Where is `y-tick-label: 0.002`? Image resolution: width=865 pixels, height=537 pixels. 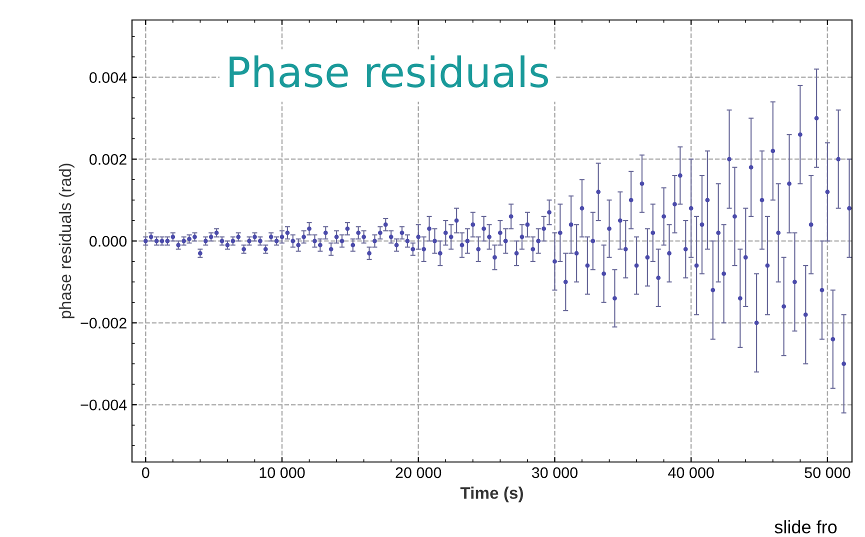
y-tick-label: 0.002 is located at coordinates (108, 159).